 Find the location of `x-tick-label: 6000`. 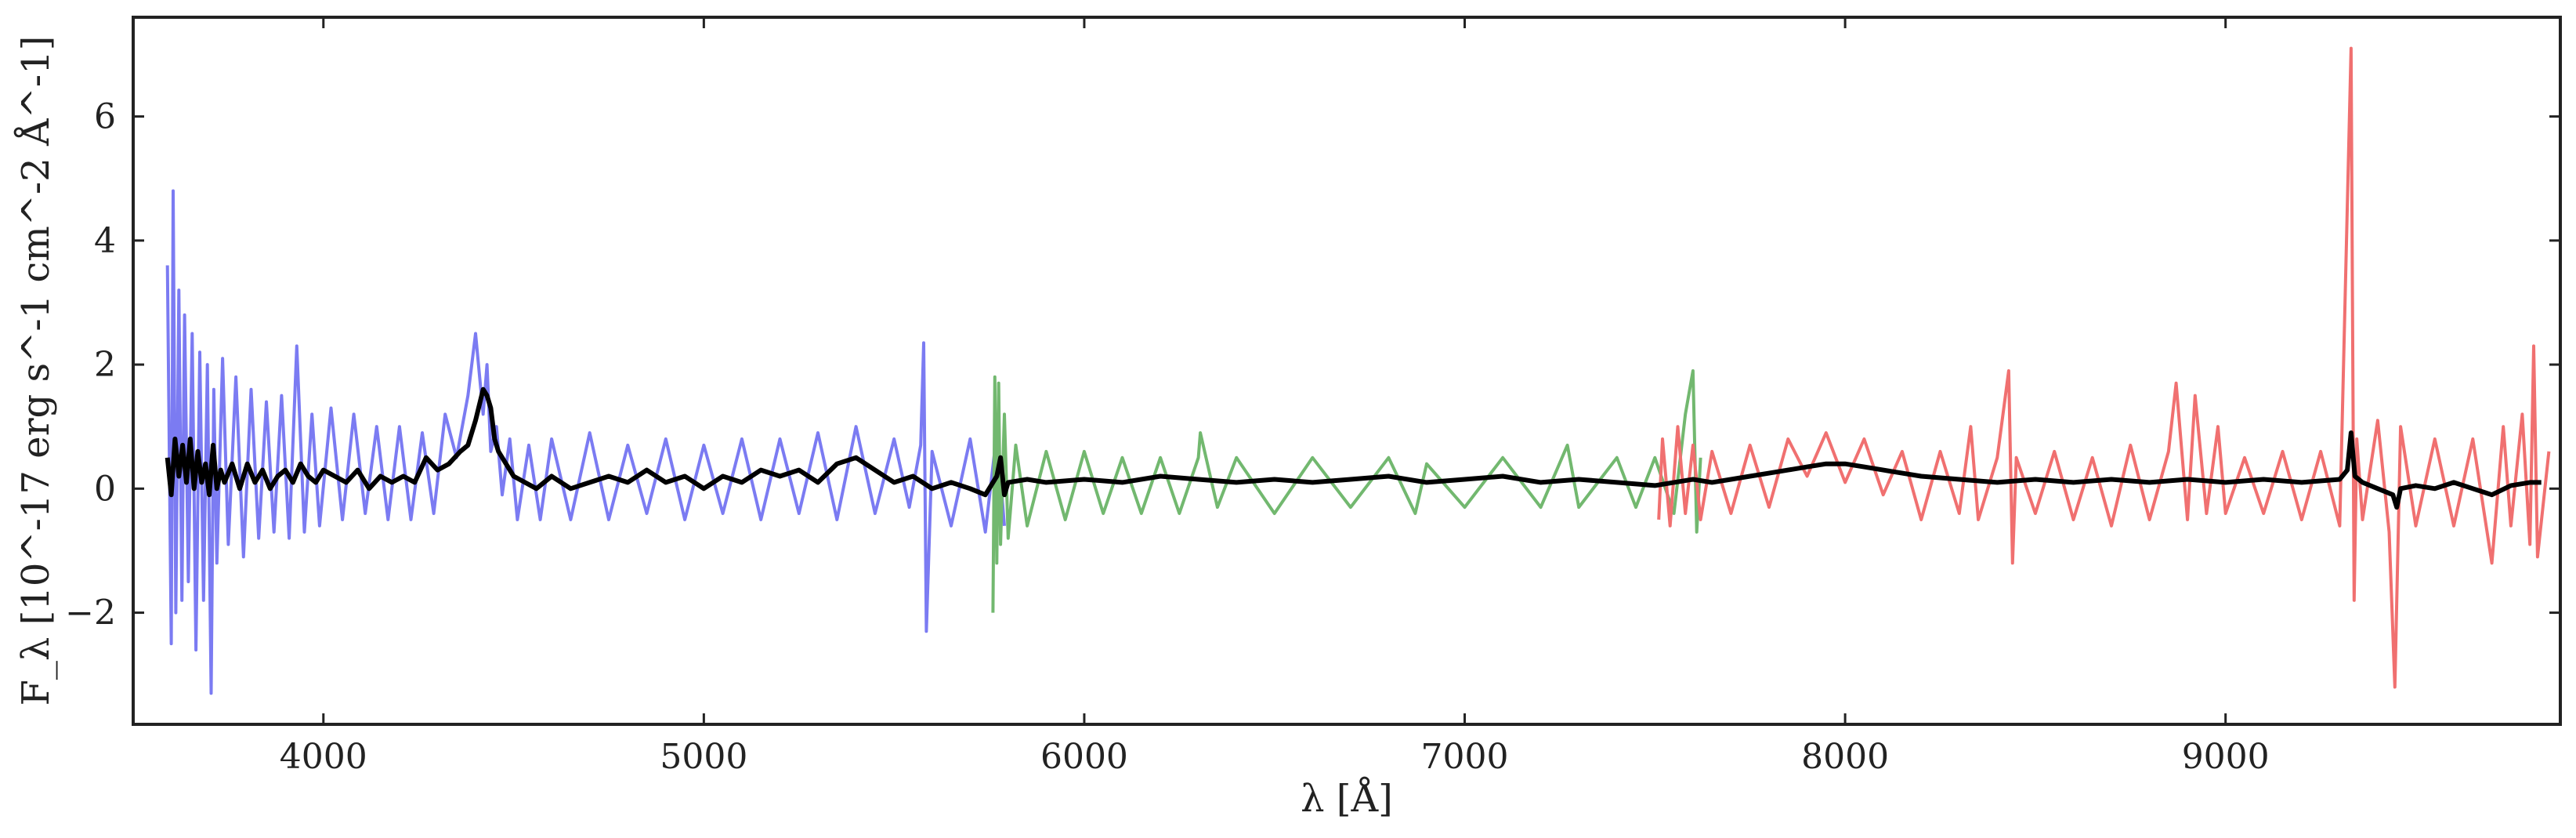

x-tick-label: 6000 is located at coordinates (1084, 757).